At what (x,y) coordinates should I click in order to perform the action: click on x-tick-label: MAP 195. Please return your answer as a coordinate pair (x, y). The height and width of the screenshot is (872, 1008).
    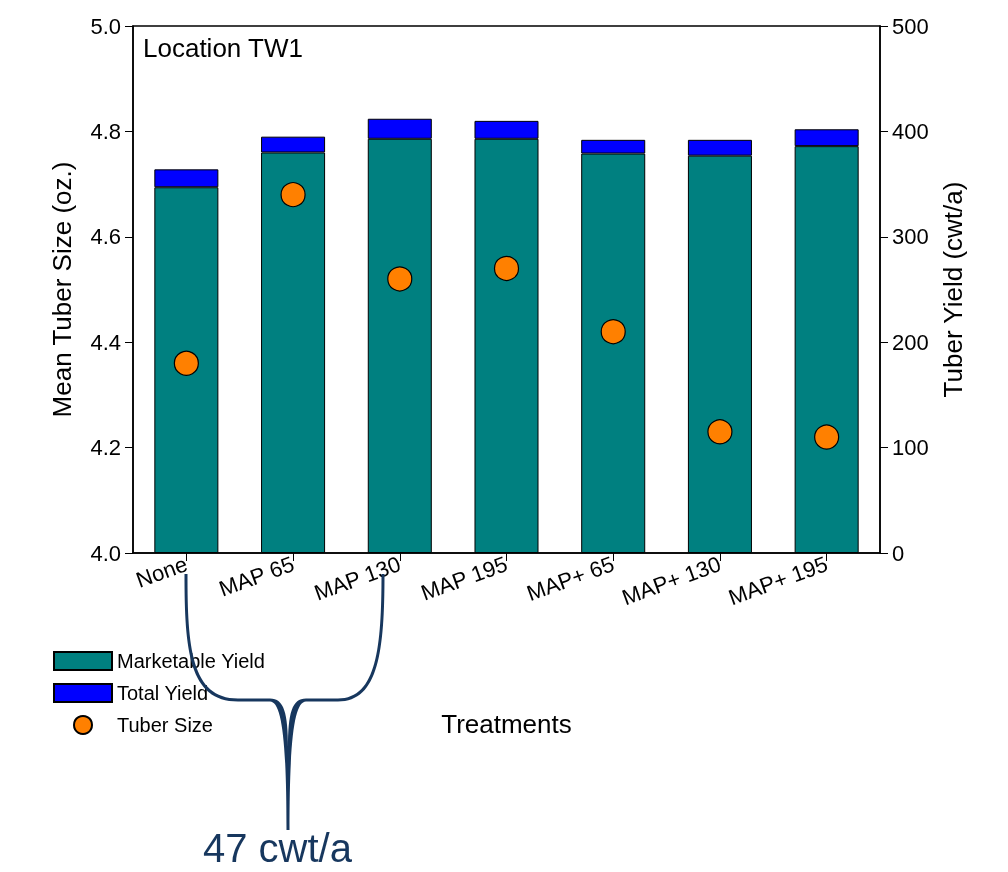
    Looking at the image, I should click on (464, 578).